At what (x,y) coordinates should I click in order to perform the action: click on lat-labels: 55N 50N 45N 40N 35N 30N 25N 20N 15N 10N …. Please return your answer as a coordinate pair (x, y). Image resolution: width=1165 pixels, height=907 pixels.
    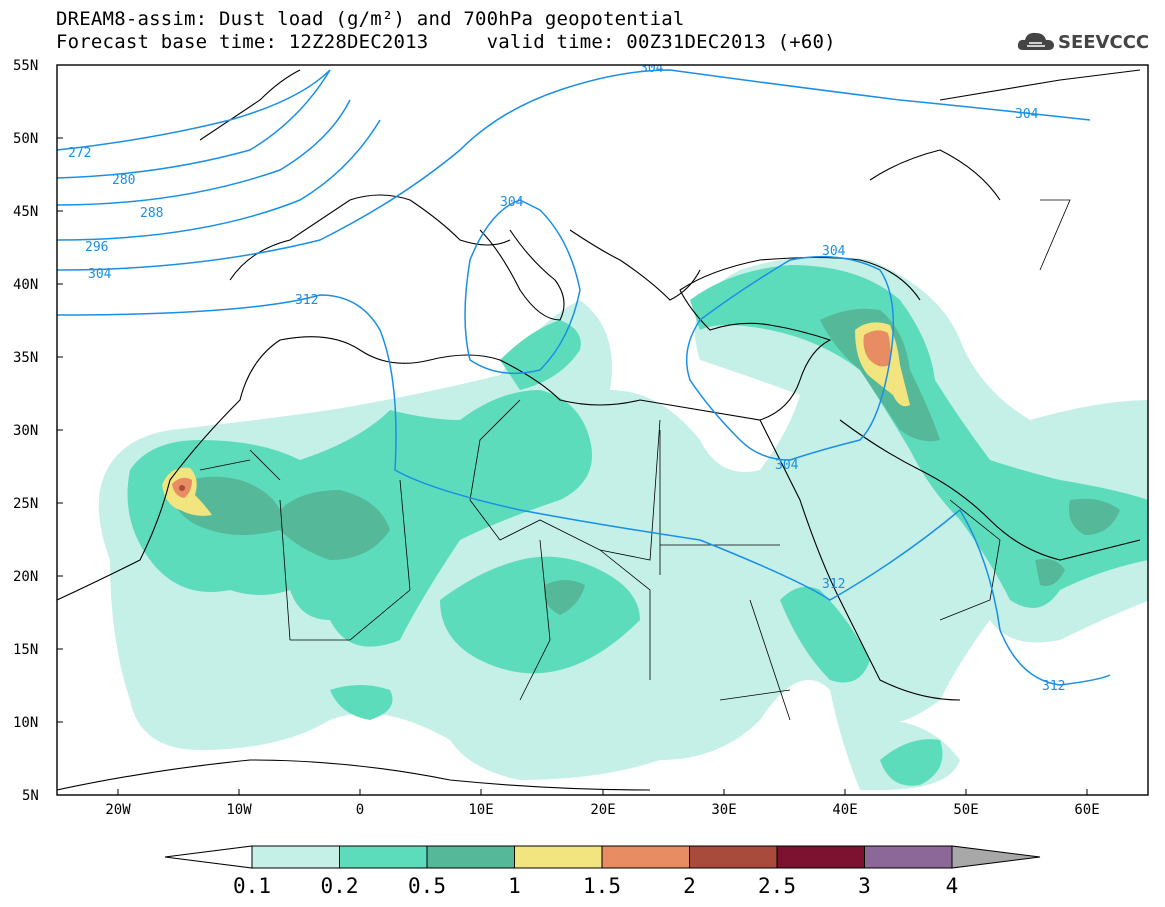
    Looking at the image, I should click on (26, 431).